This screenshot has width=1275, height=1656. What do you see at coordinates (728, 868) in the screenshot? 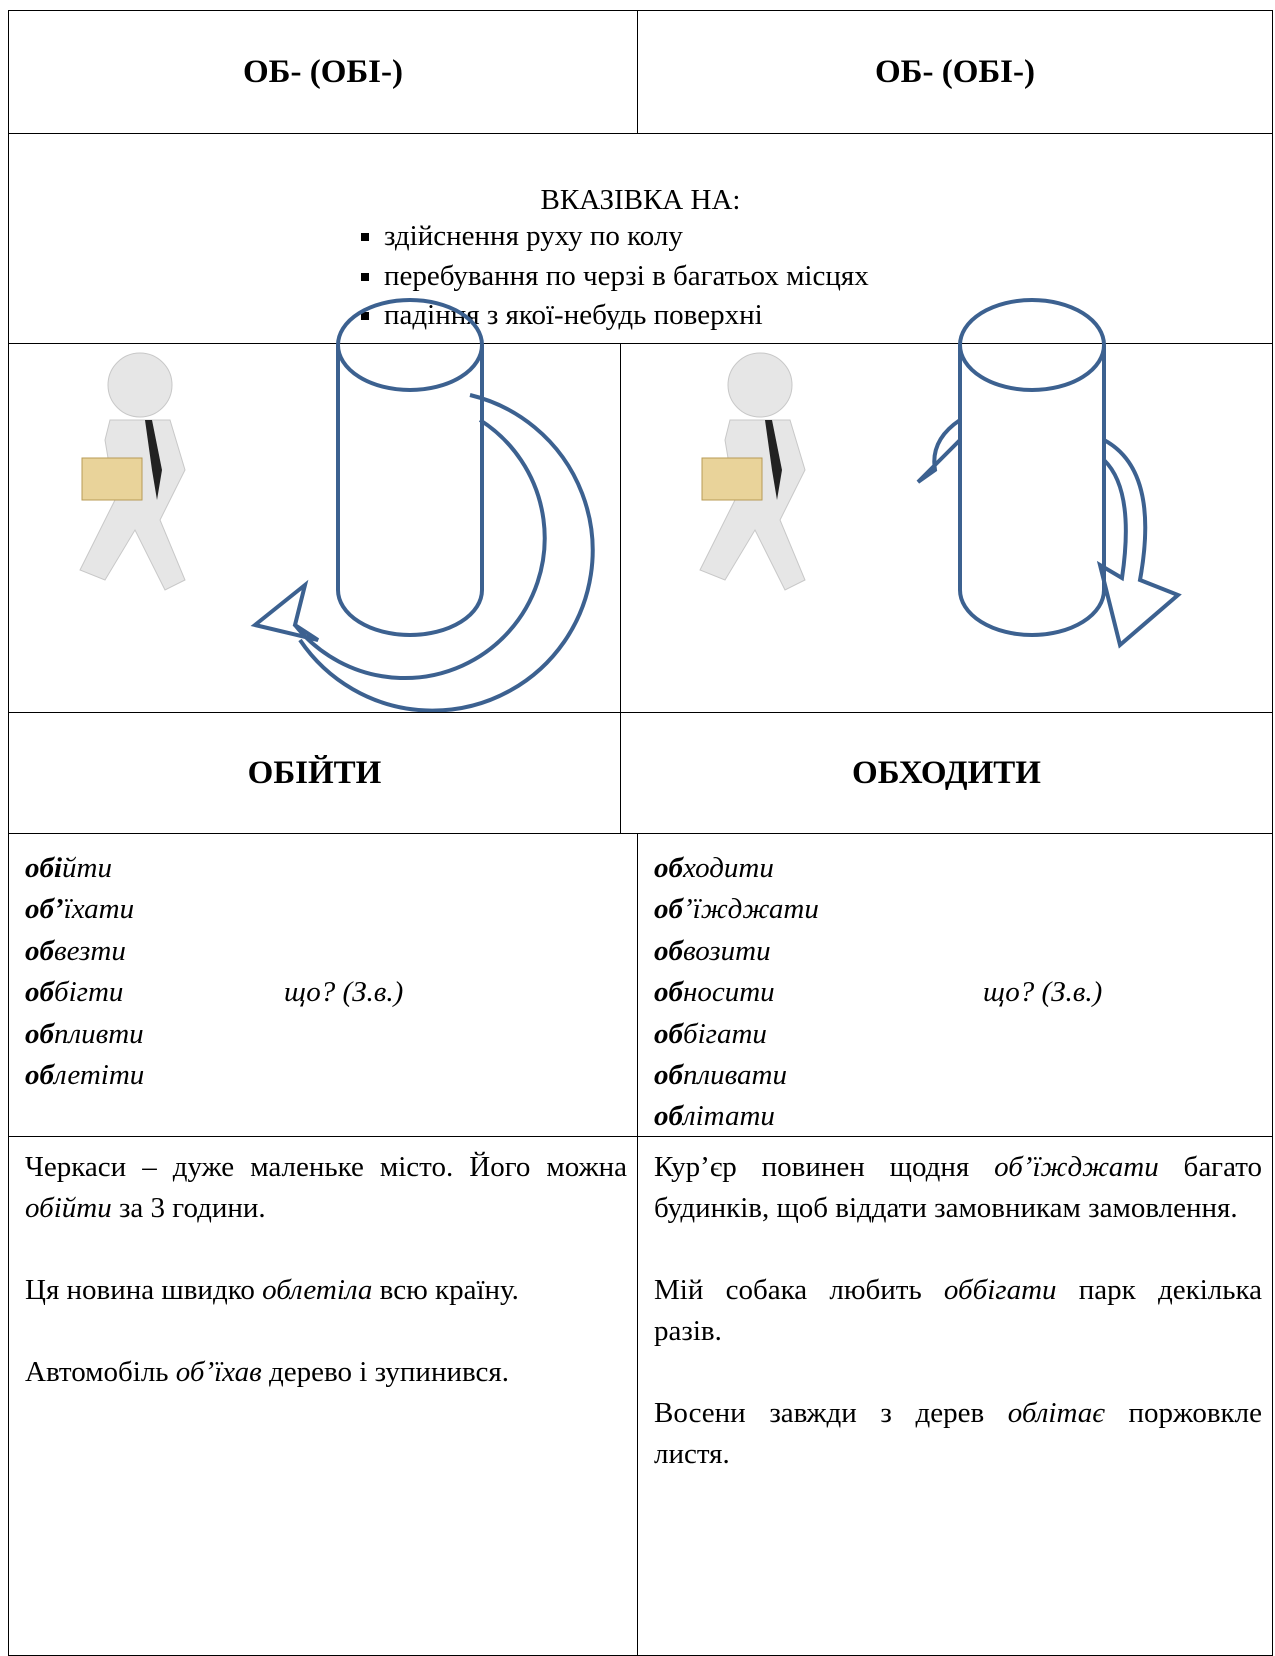
I see `stem: ходити` at bounding box center [728, 868].